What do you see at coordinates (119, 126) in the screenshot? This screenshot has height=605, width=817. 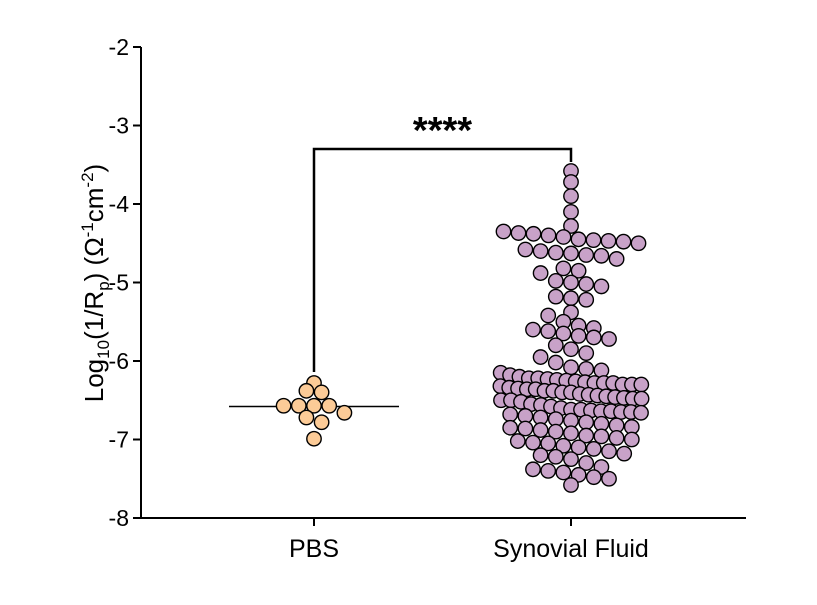 I see `y-tick-label: -3` at bounding box center [119, 126].